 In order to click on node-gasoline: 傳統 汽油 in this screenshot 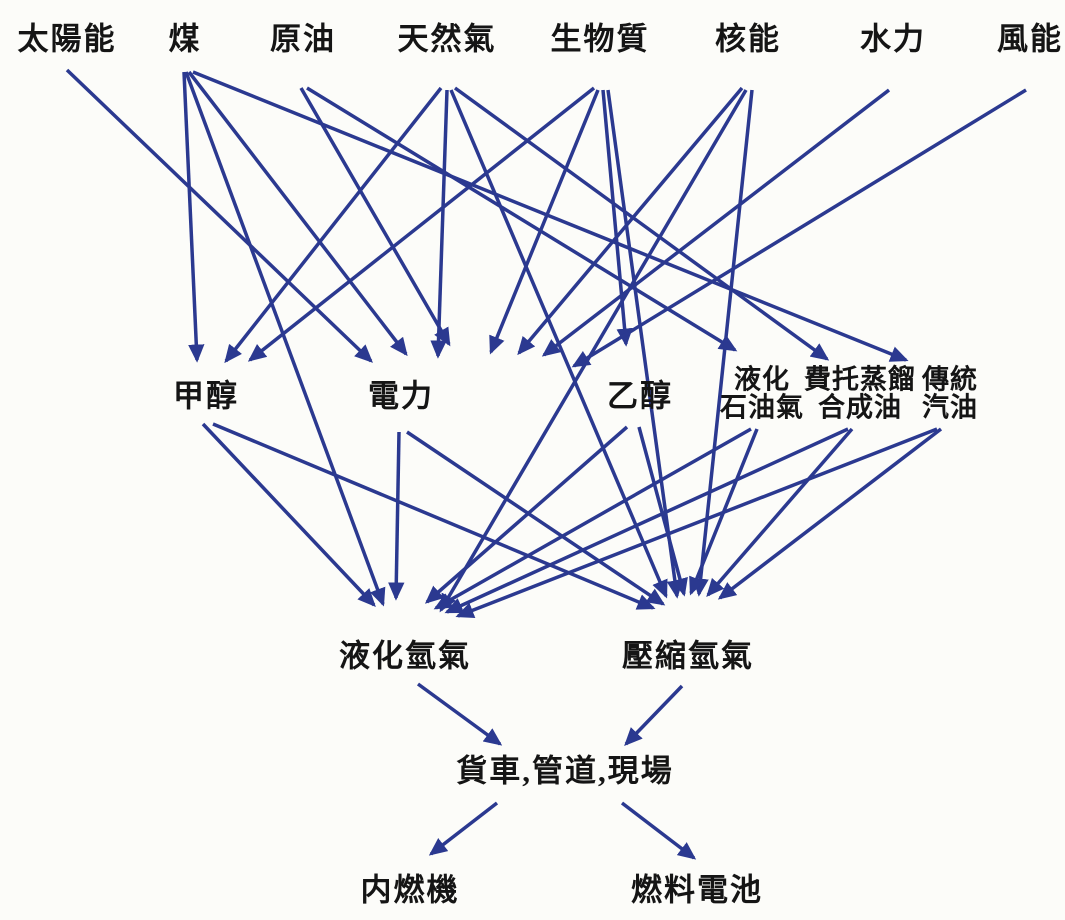, I will do `click(950, 393)`.